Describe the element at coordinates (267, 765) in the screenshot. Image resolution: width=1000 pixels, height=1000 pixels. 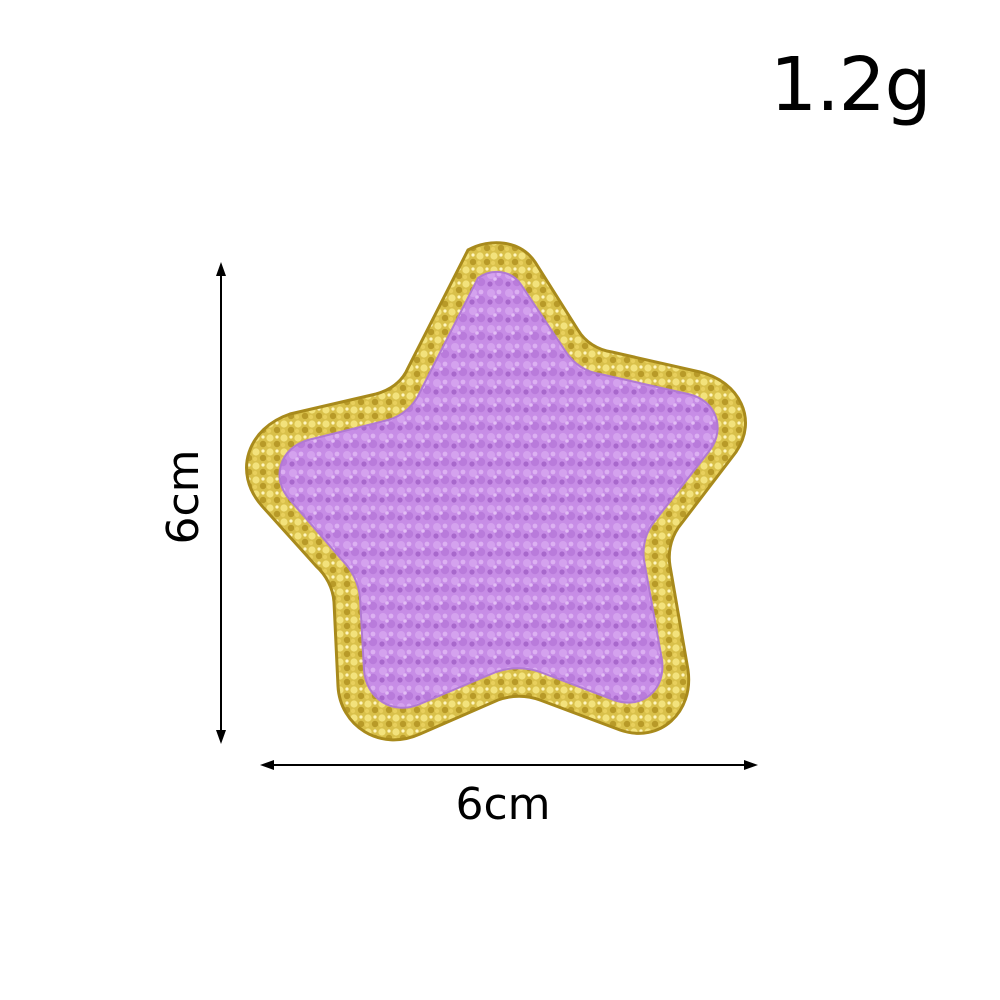
I see `arrow-left-icon` at that location.